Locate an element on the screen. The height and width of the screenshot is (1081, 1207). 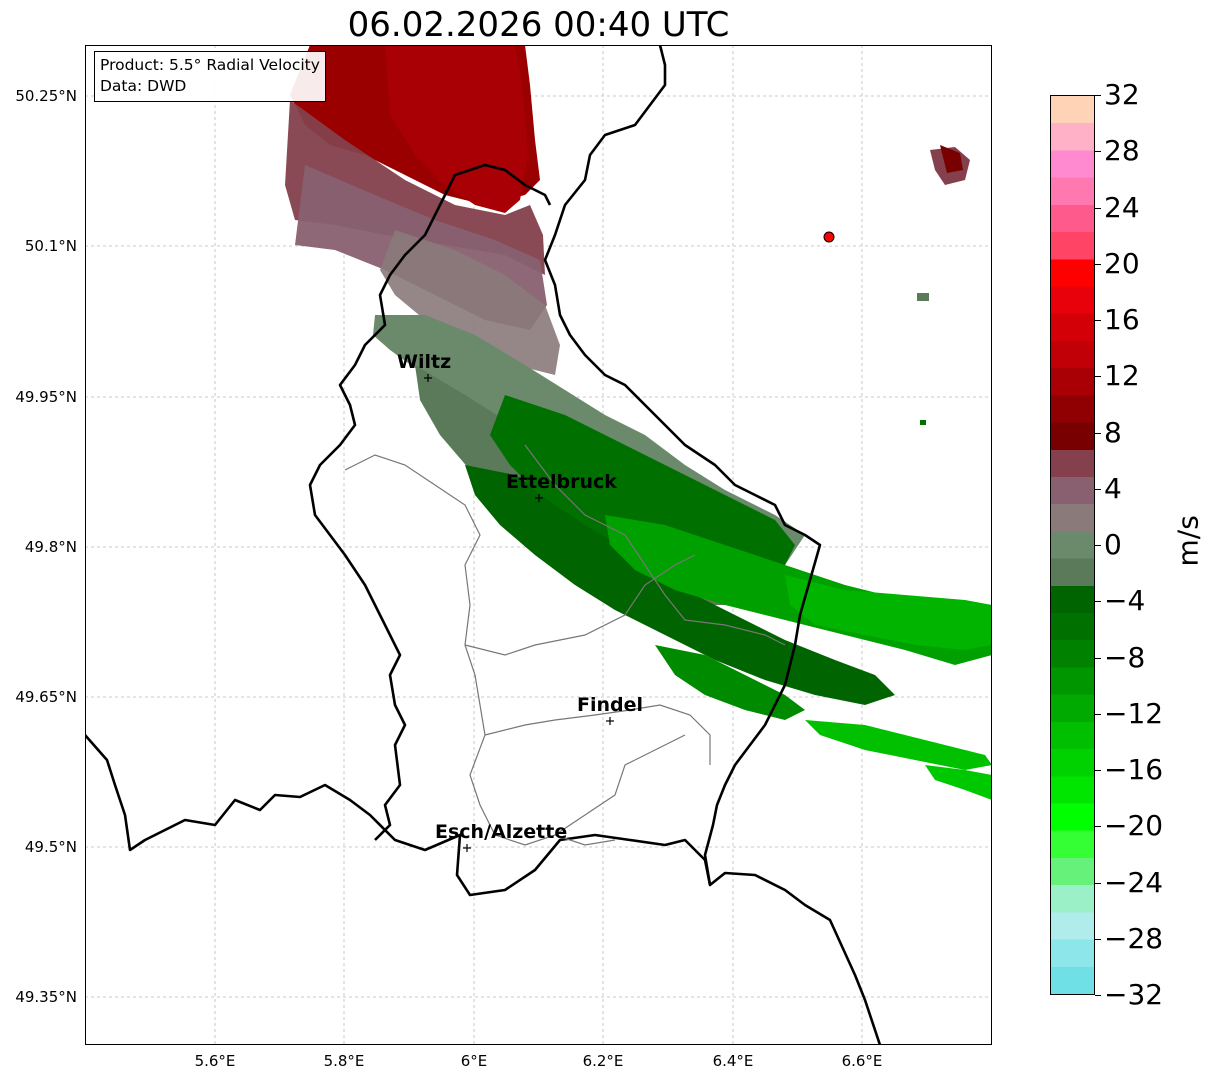
lon-tick-label: 6.6°E is located at coordinates (862, 1061).